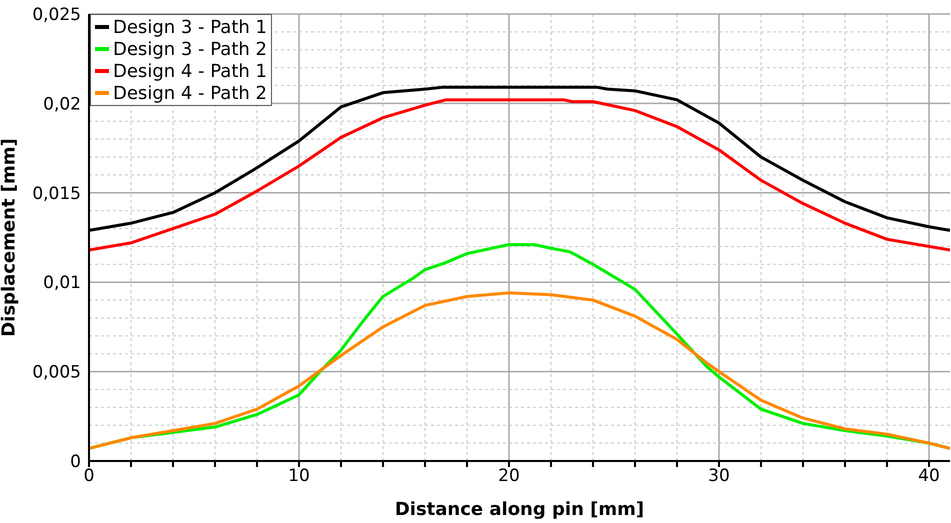  Describe the element at coordinates (190, 27) in the screenshot. I see `legend-label: Design 3 - Path 1` at that location.